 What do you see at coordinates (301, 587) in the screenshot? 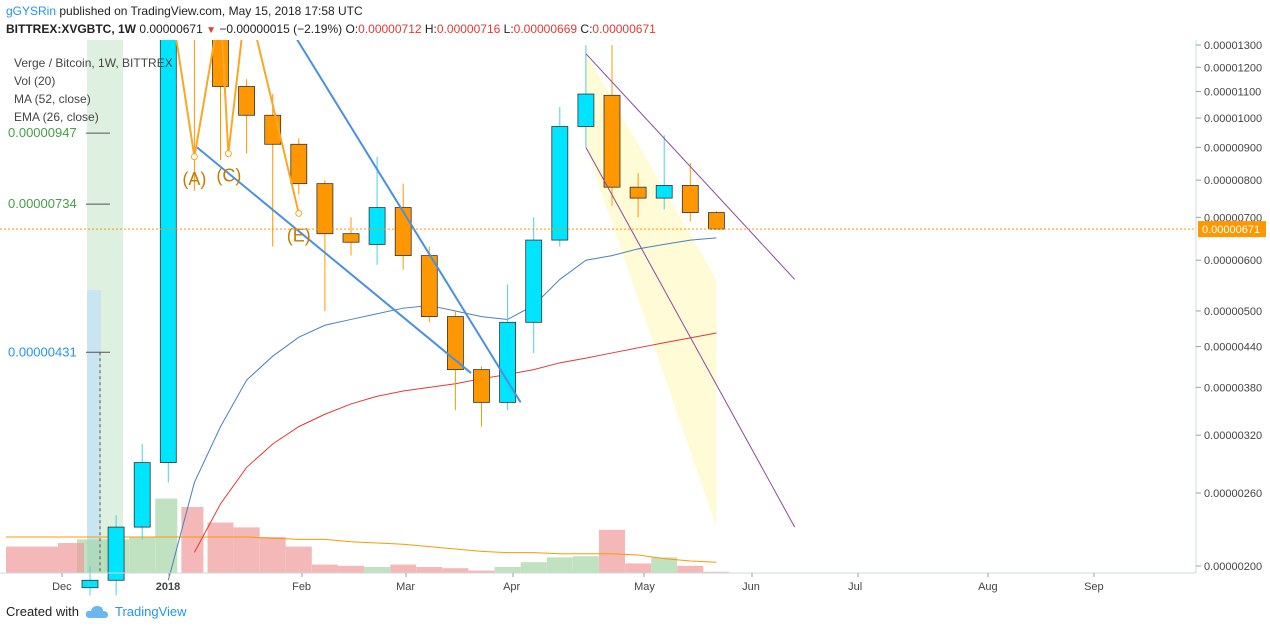
I see `x-tick-label: Feb` at bounding box center [301, 587].